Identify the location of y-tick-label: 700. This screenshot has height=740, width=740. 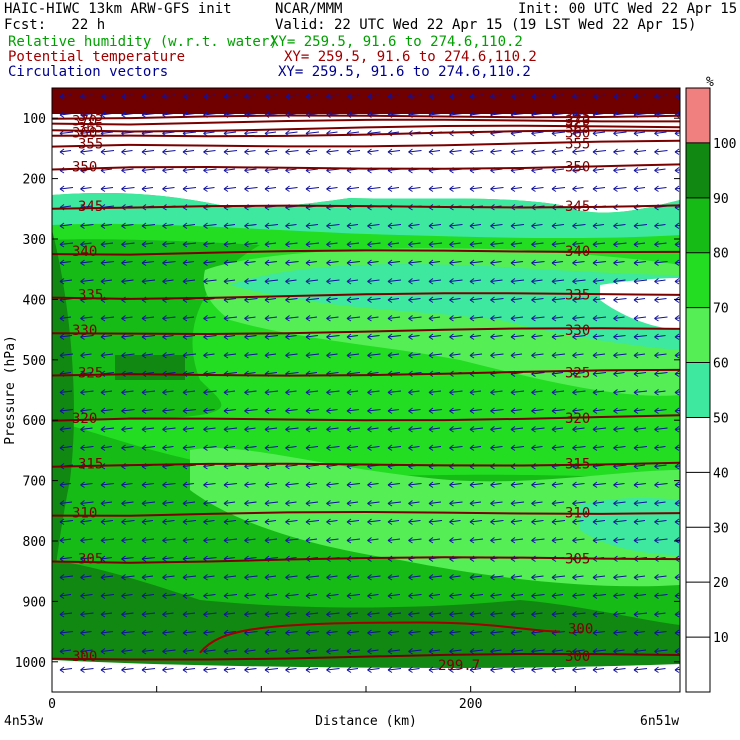
(34, 482).